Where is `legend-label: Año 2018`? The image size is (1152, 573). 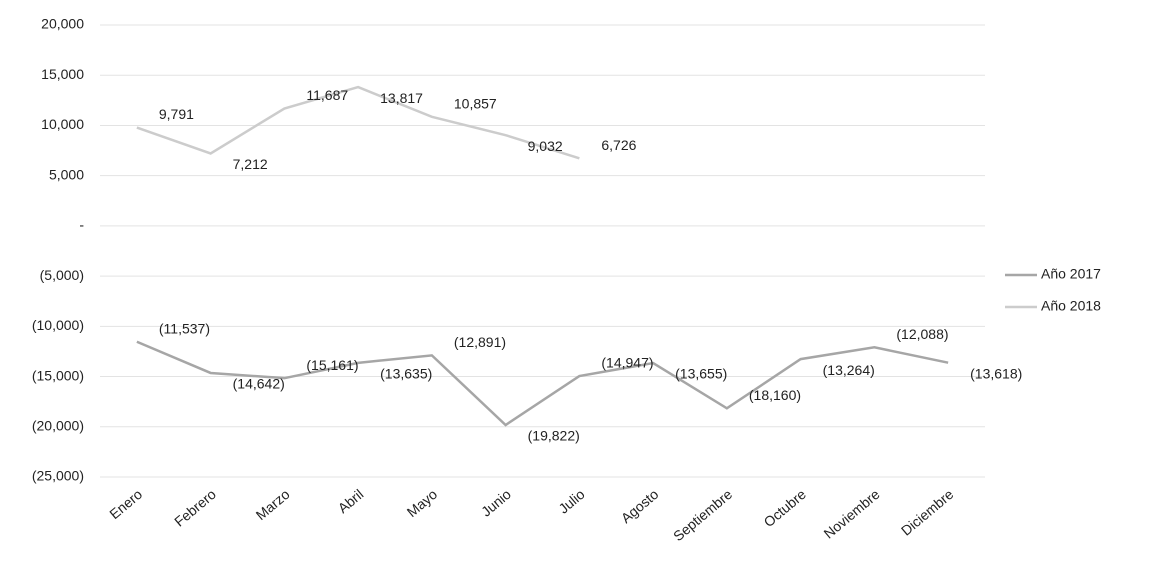
legend-label: Año 2018 is located at coordinates (1071, 306).